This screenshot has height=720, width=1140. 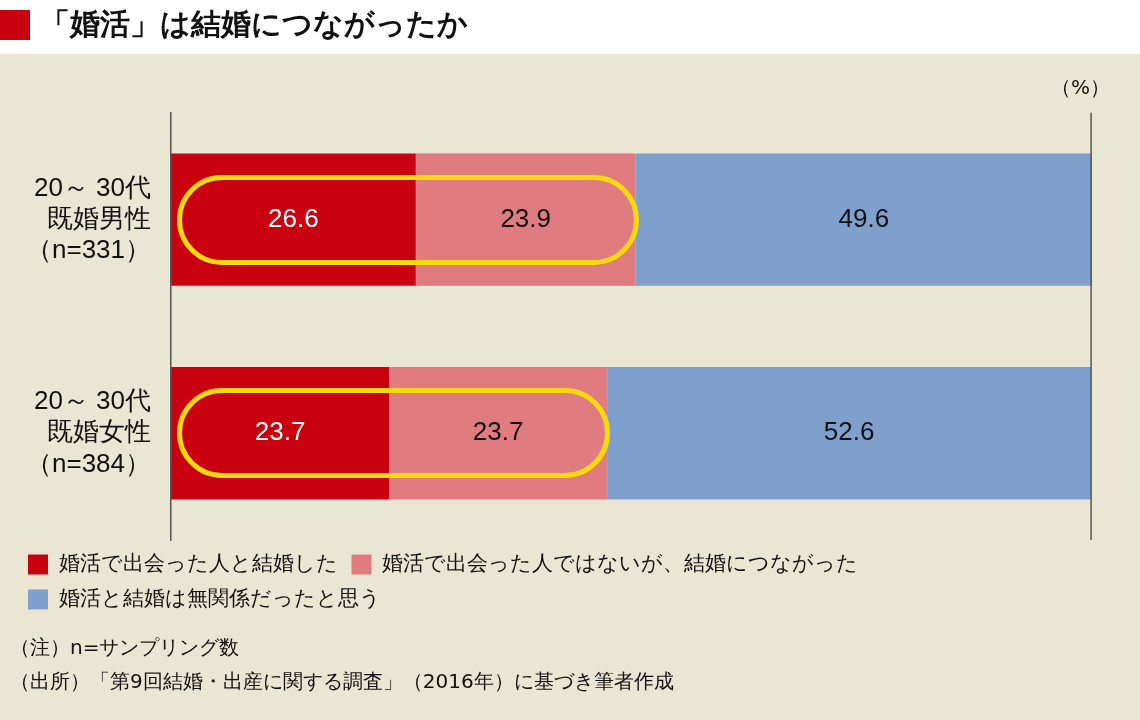 What do you see at coordinates (125, 647) in the screenshot?
I see `text: （注）n=サンプリング数` at bounding box center [125, 647].